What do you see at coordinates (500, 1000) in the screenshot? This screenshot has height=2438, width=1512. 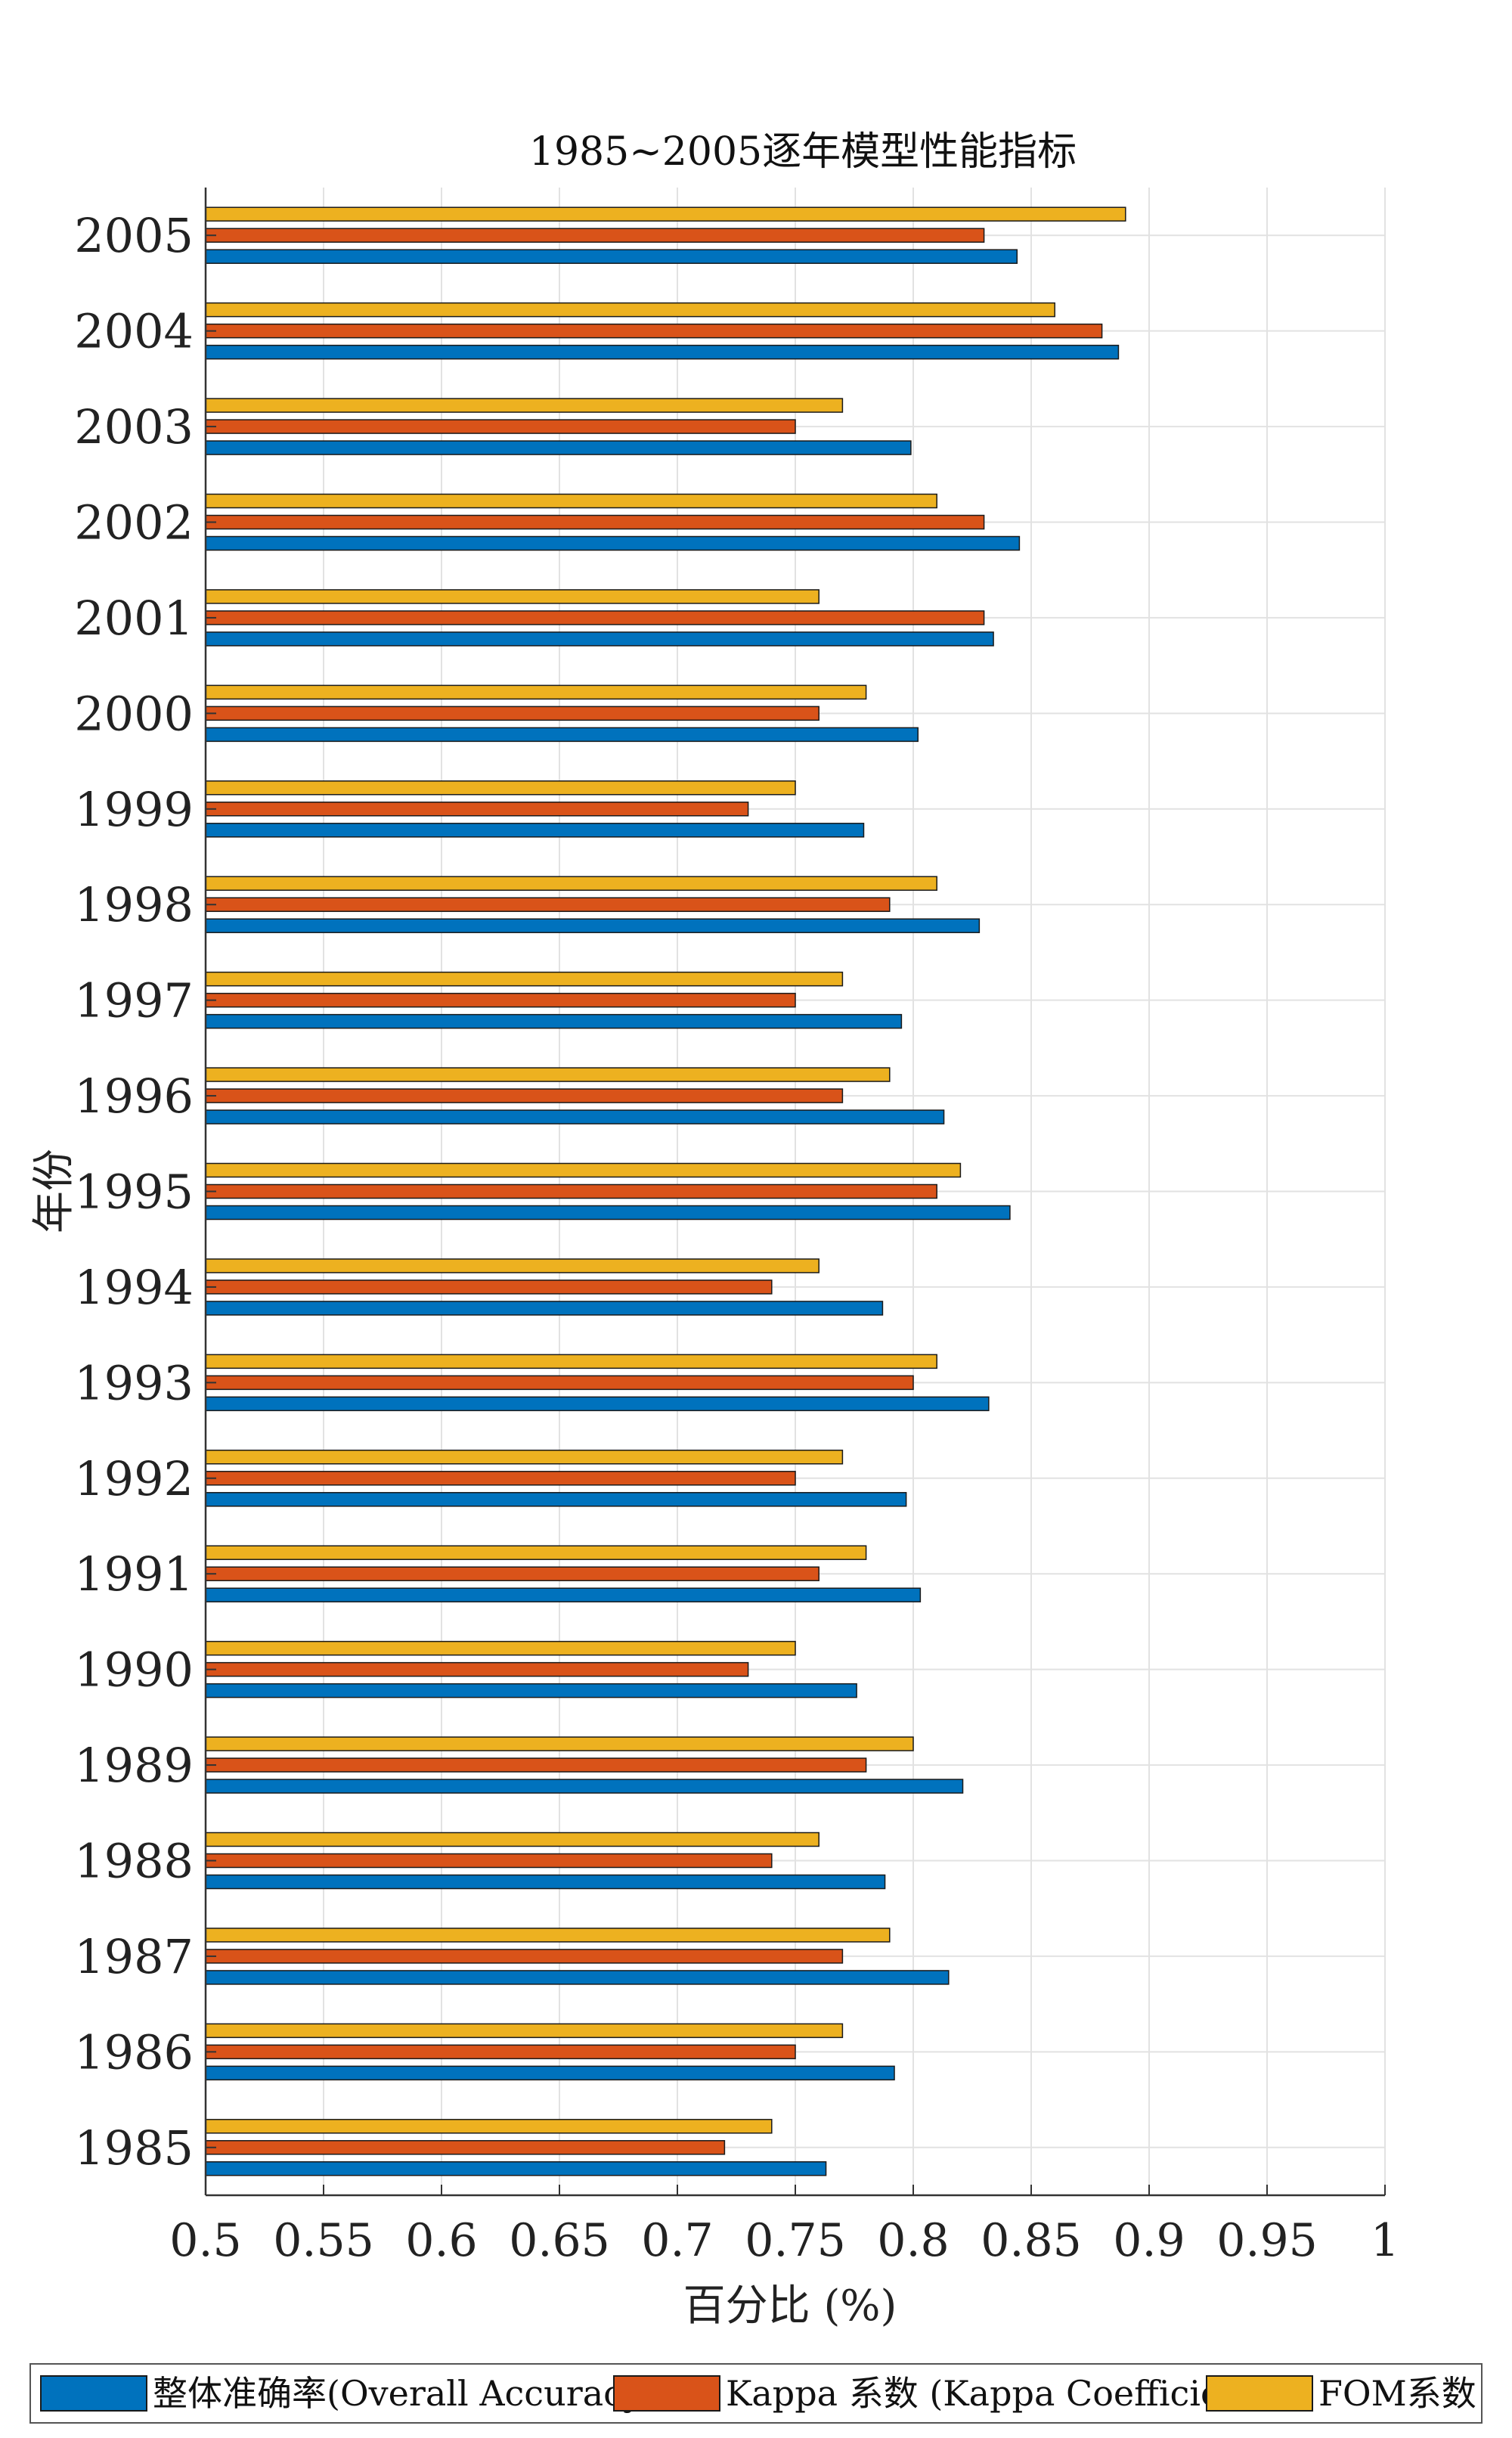 I see `bar-1997-s1` at bounding box center [500, 1000].